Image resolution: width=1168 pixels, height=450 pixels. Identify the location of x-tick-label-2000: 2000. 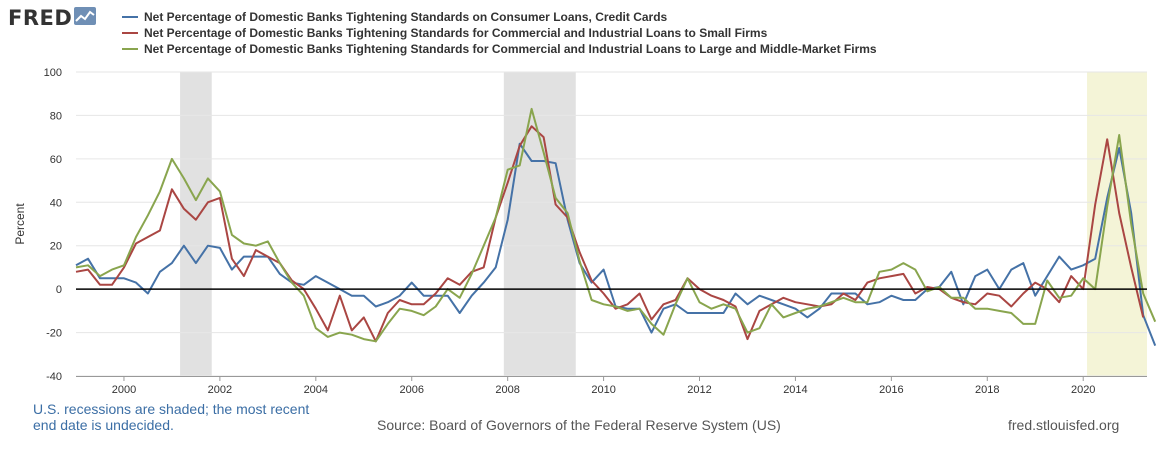
(124, 390).